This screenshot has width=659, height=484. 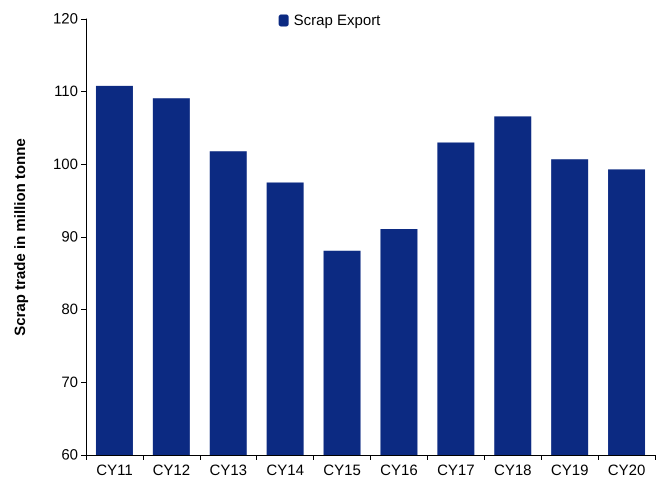 What do you see at coordinates (342, 470) in the screenshot?
I see `x-tick-label: CY15` at bounding box center [342, 470].